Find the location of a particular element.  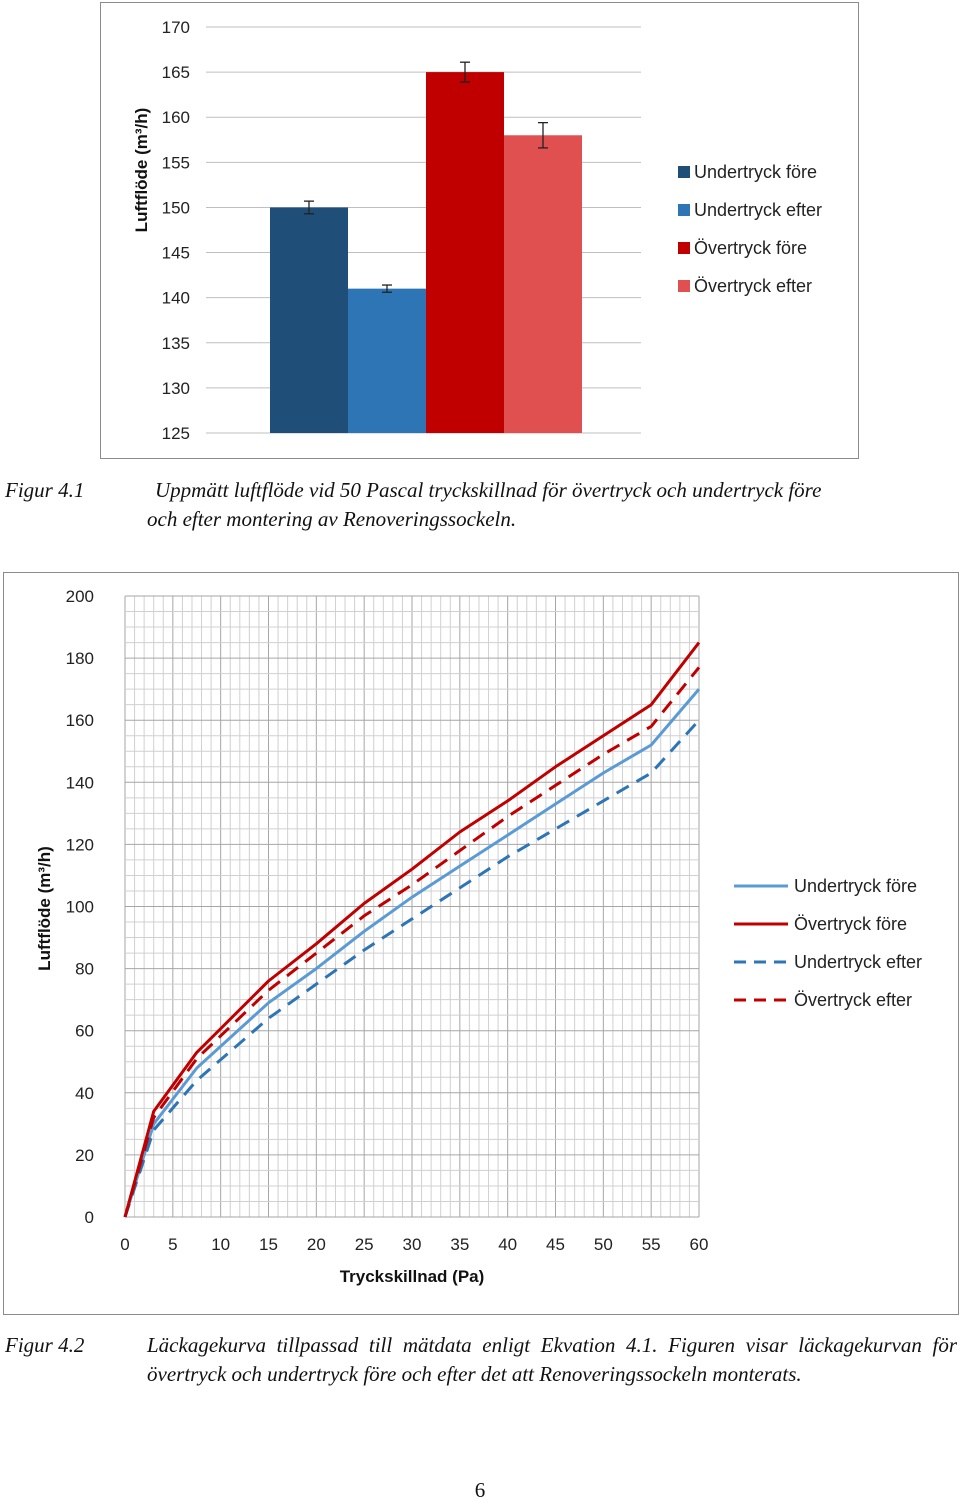

y-tick-label: 180 is located at coordinates (80, 658).